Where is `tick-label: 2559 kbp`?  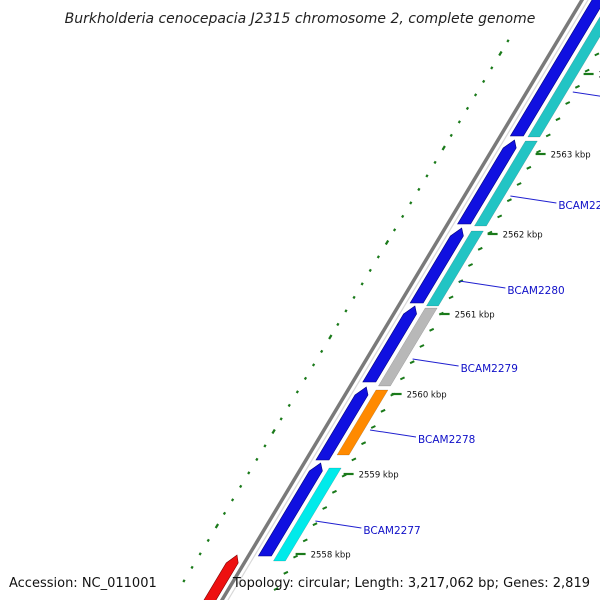 tick-label: 2559 kbp is located at coordinates (379, 476).